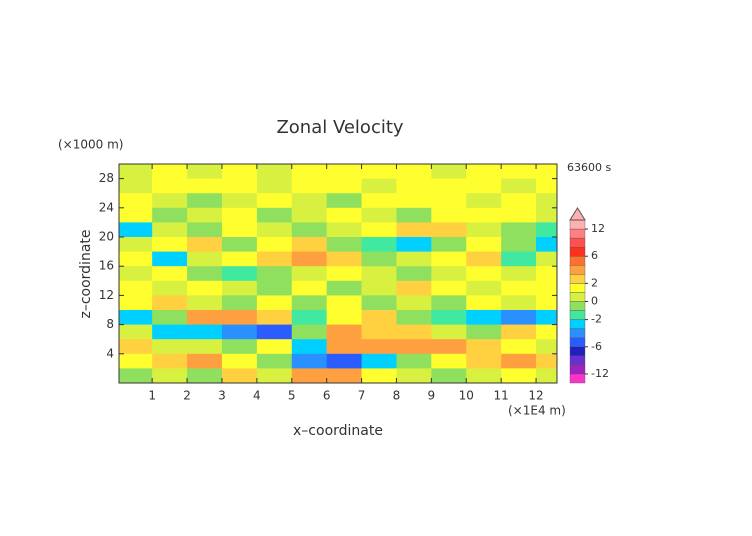  I want to click on y-tick-label: 24, so click(106, 207).